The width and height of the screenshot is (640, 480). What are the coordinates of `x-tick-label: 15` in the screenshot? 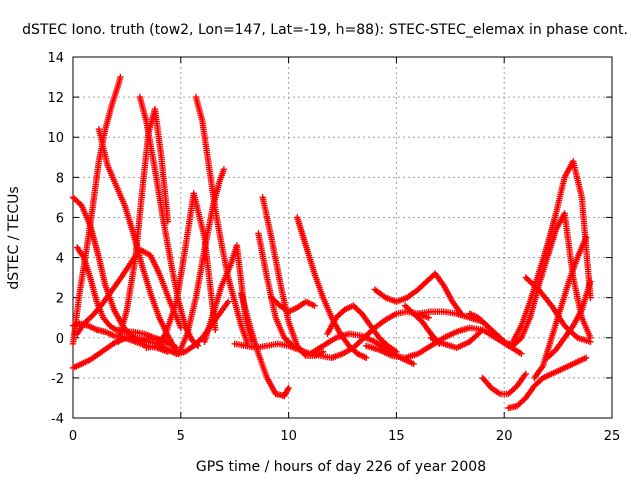 It's located at (396, 436).